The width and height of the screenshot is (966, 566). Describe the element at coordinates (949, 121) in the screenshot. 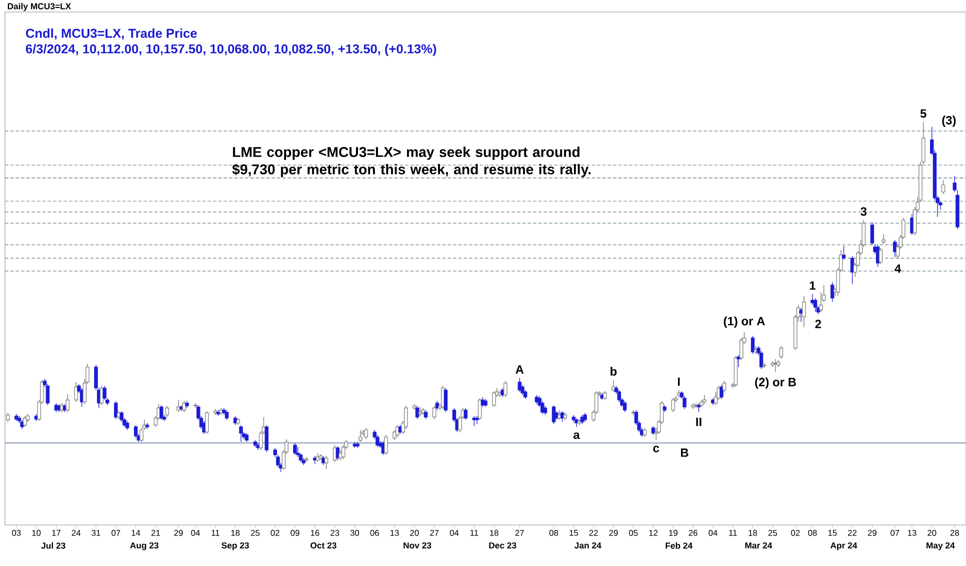

I see `annotation: (3)` at that location.